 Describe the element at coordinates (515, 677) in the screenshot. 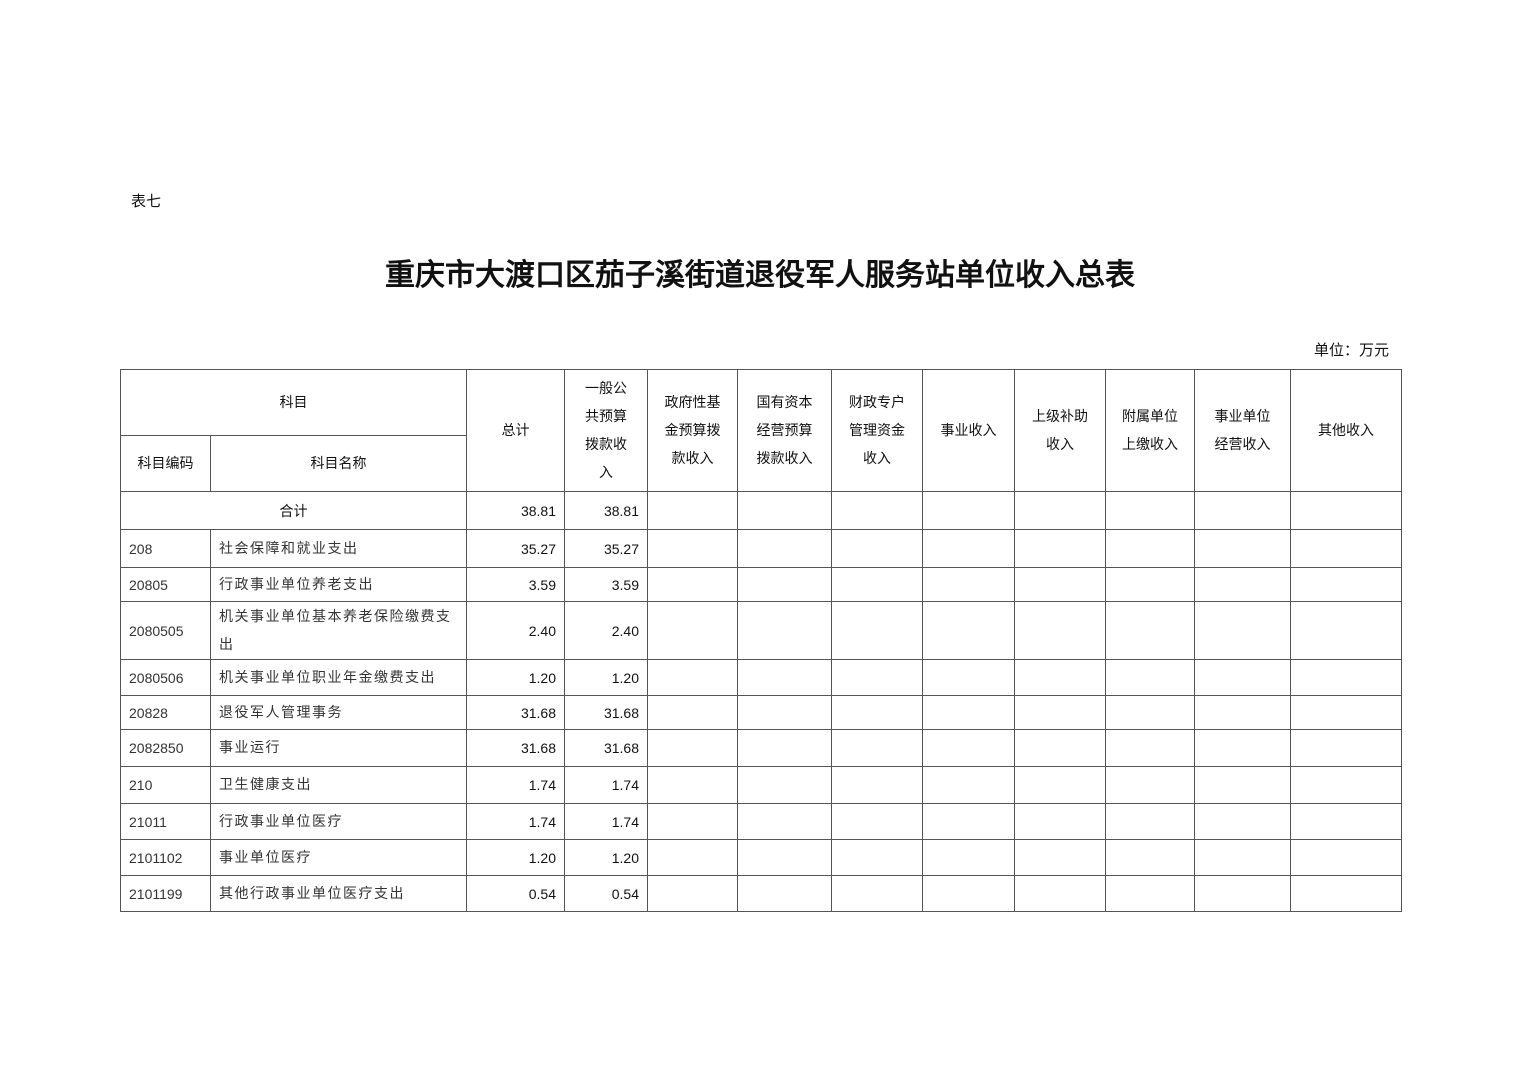

I see `row-total: 1.20` at that location.